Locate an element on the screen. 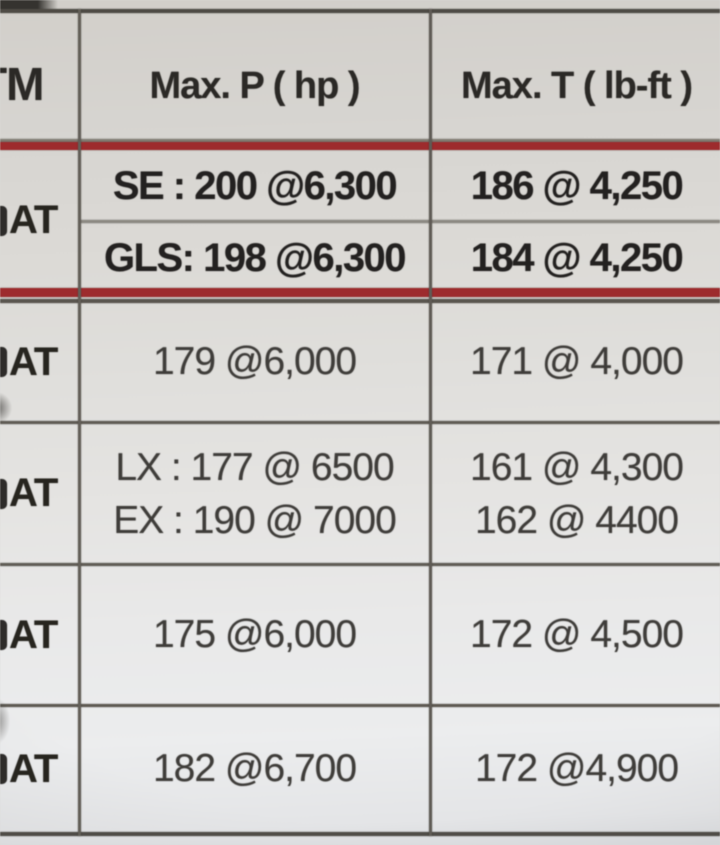 The width and height of the screenshot is (720, 845). table-row-4-tm-cell: AT is located at coordinates (39, 635).